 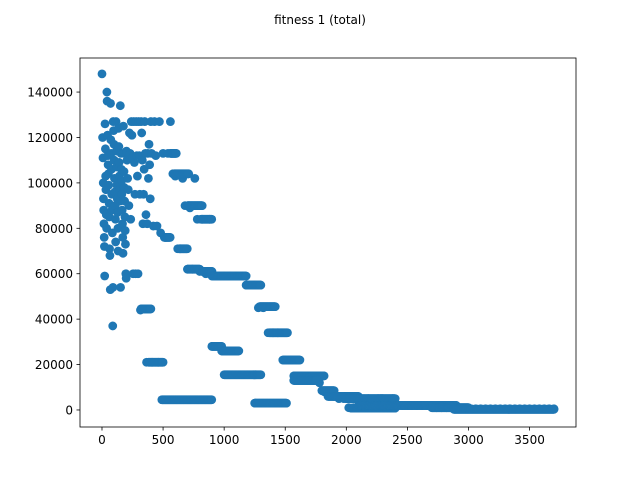 I want to click on x-tick-label: 2500, so click(x=407, y=440).